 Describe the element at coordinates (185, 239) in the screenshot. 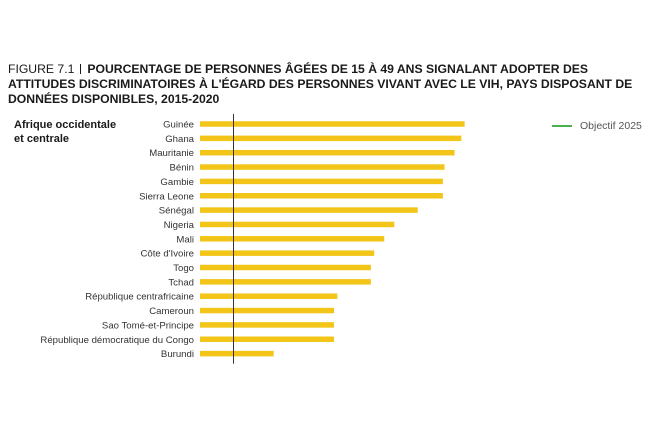

I see `category-label-mali: Mali` at that location.